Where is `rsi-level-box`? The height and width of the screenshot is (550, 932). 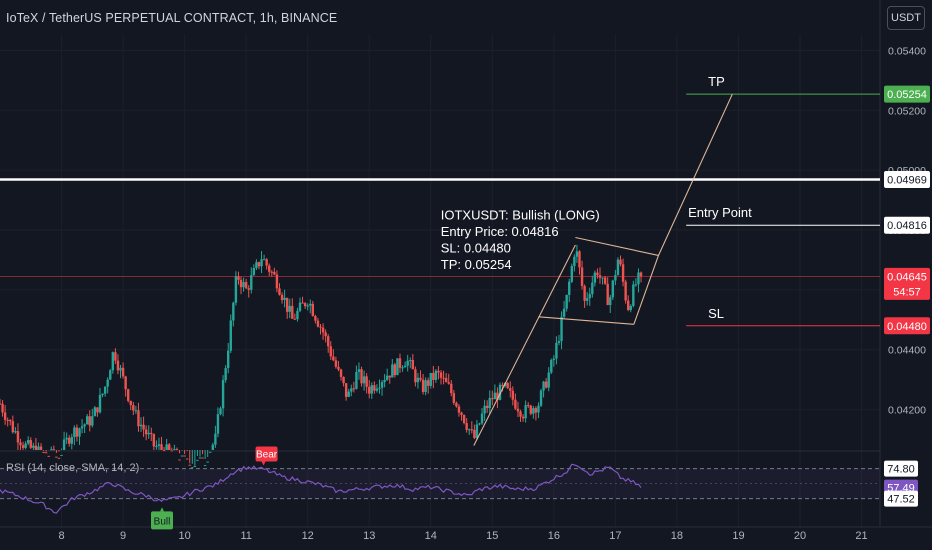 rsi-level-box is located at coordinates (901, 498).